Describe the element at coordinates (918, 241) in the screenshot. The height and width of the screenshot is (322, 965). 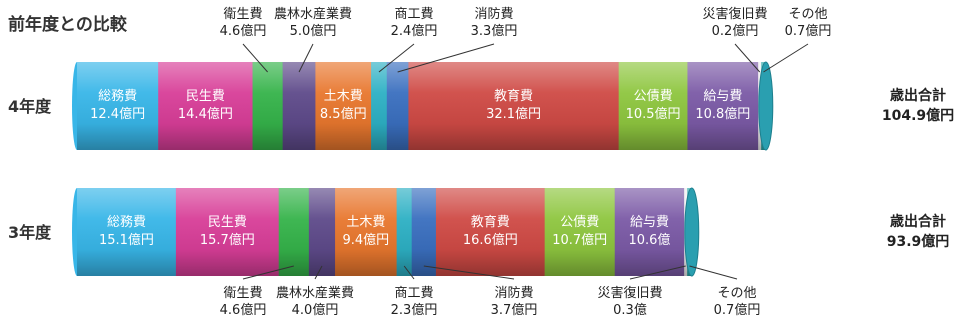
I see `total-value: 93.9億円` at that location.